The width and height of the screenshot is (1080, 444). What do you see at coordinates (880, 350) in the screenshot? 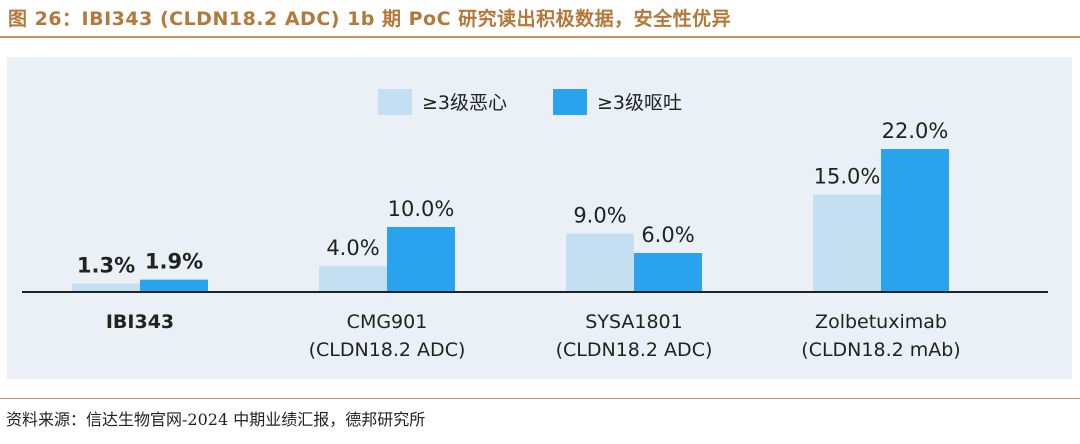
I see `x-tick-label-3-1: (CLDN18.2 mAb)` at bounding box center [880, 350].